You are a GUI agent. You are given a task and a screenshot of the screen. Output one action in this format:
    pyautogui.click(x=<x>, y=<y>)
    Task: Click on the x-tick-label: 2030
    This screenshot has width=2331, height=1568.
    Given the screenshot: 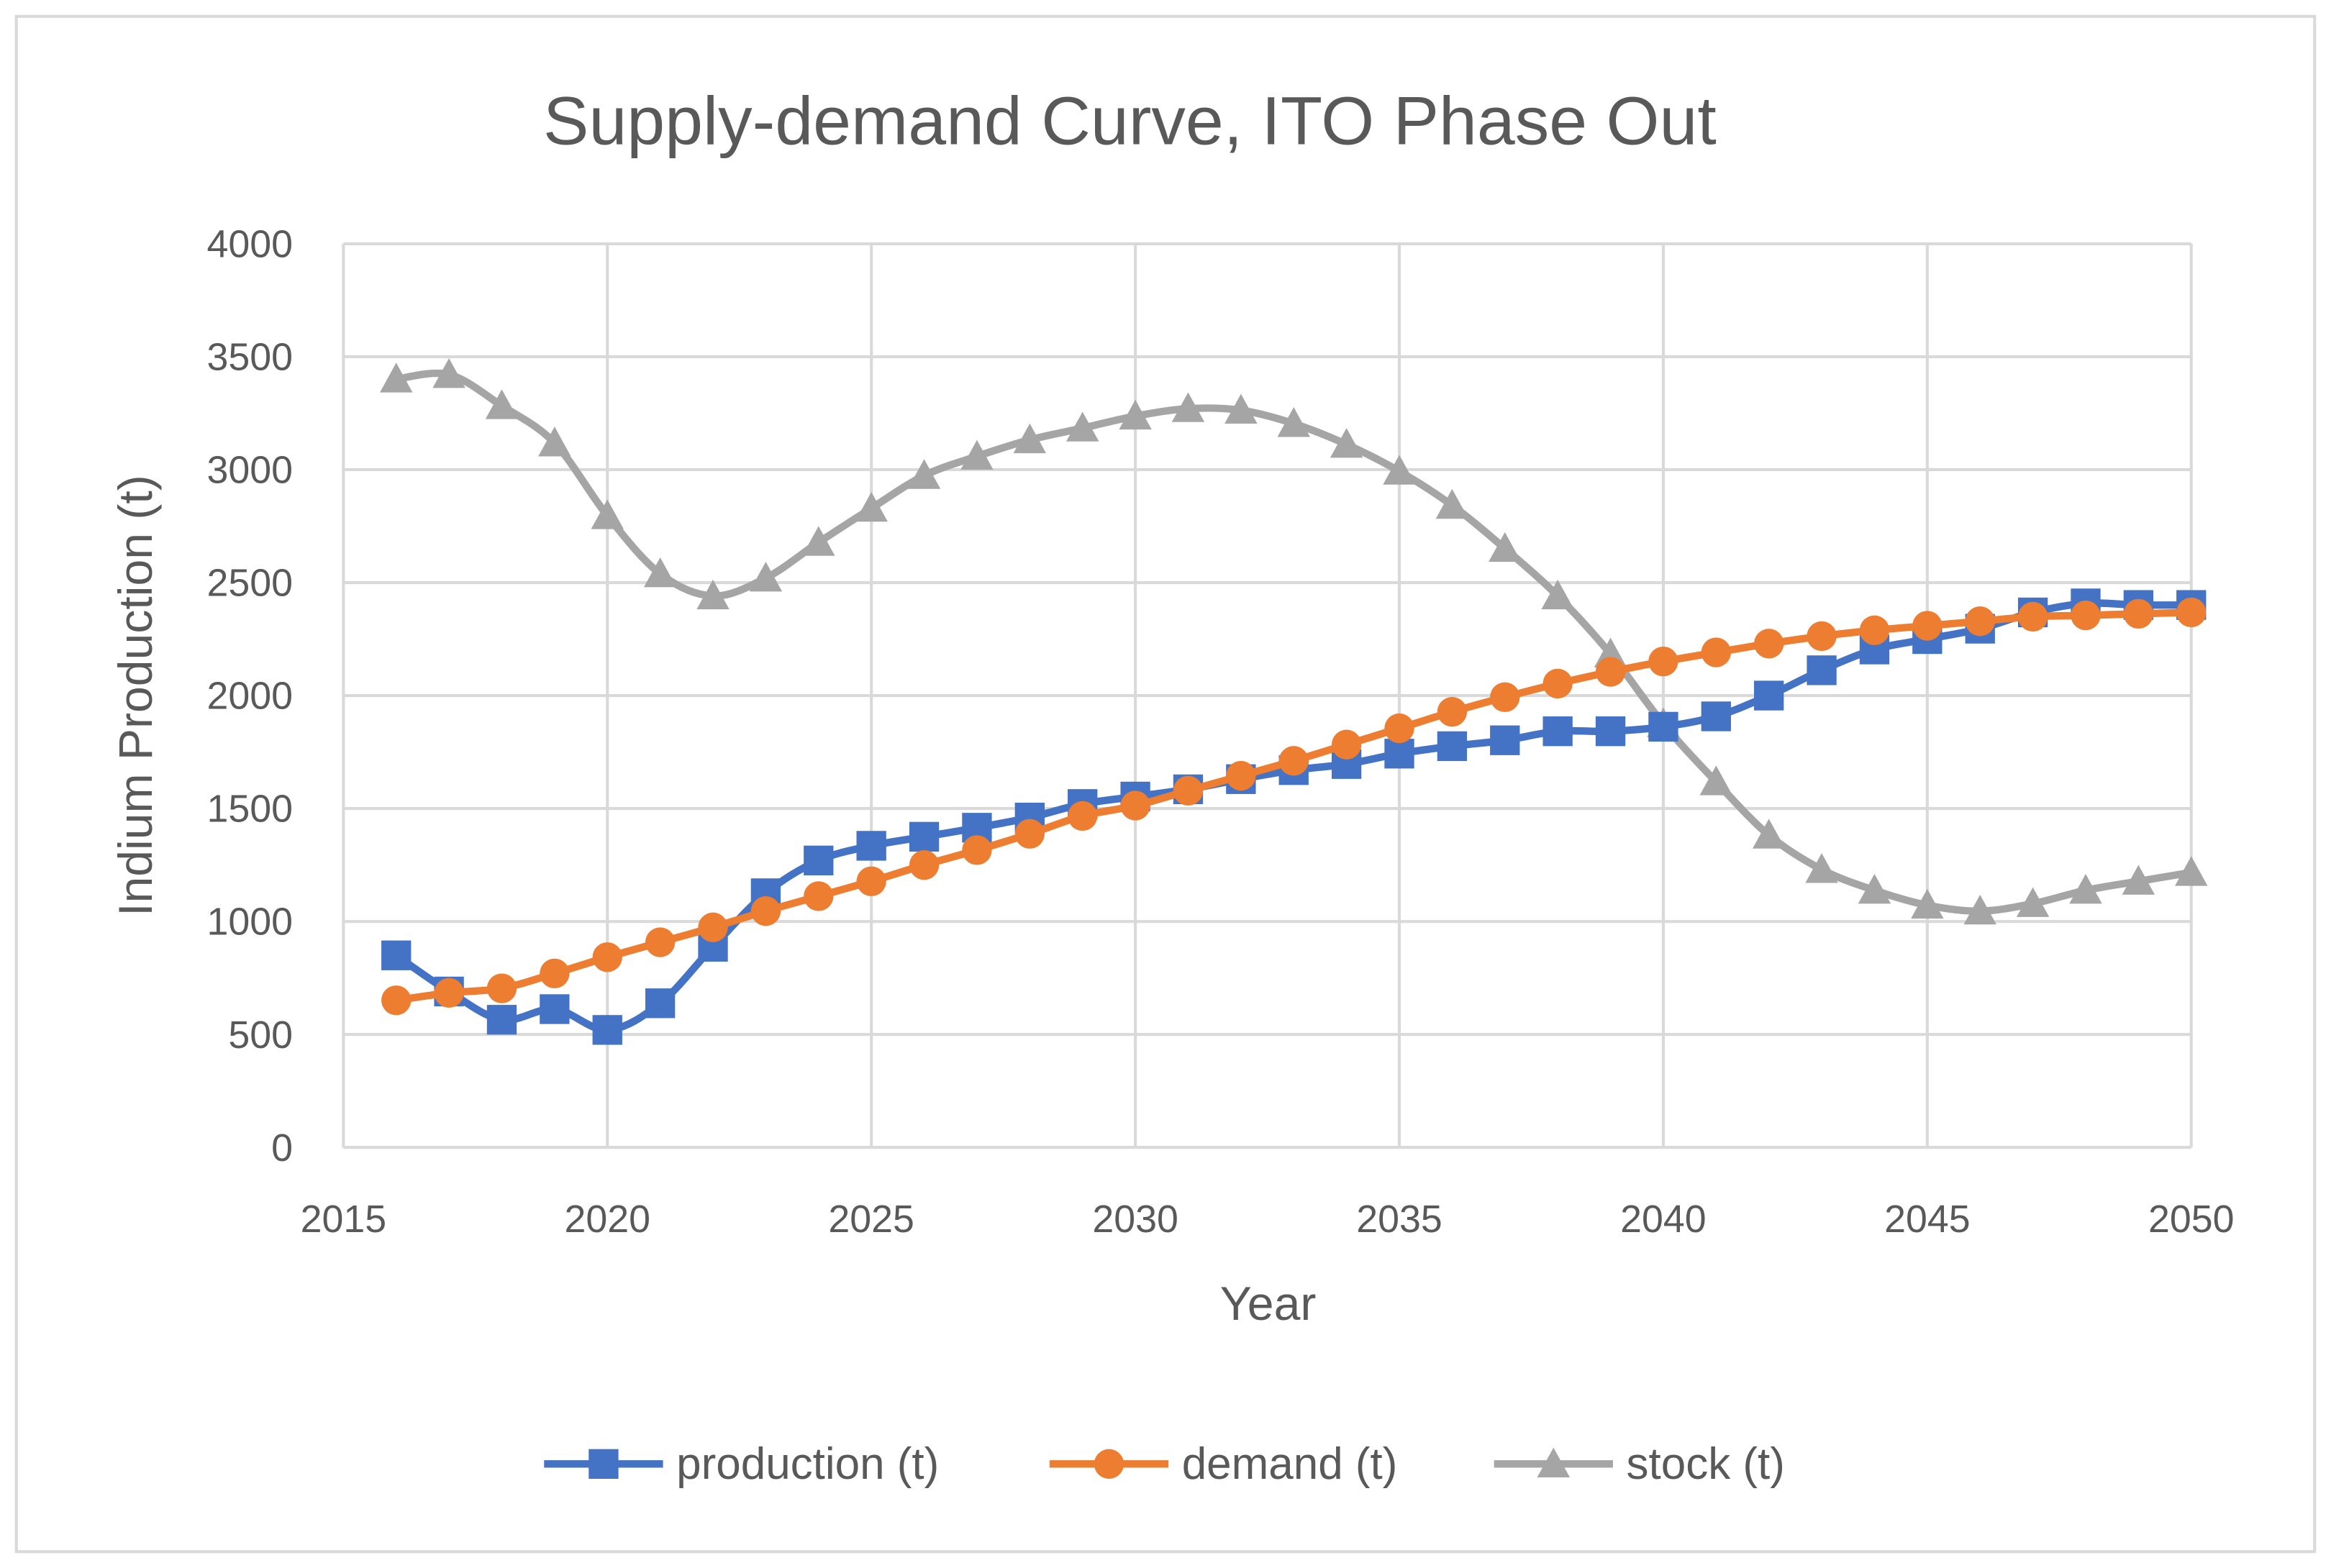 What is the action you would take?
    pyautogui.click(x=1135, y=1219)
    